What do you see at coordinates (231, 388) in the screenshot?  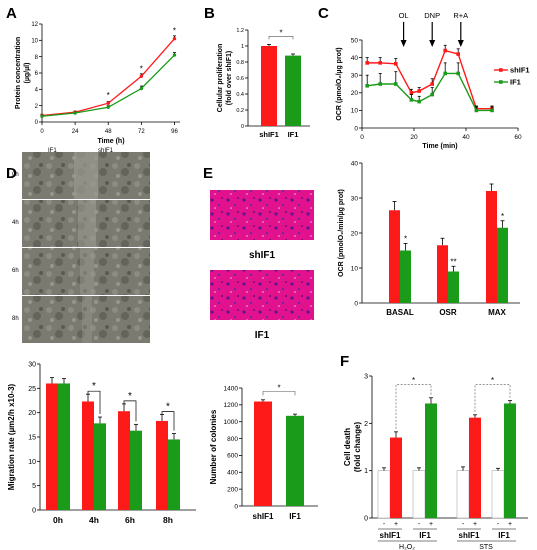 I see `y-tick-label: 1400` at bounding box center [231, 388].